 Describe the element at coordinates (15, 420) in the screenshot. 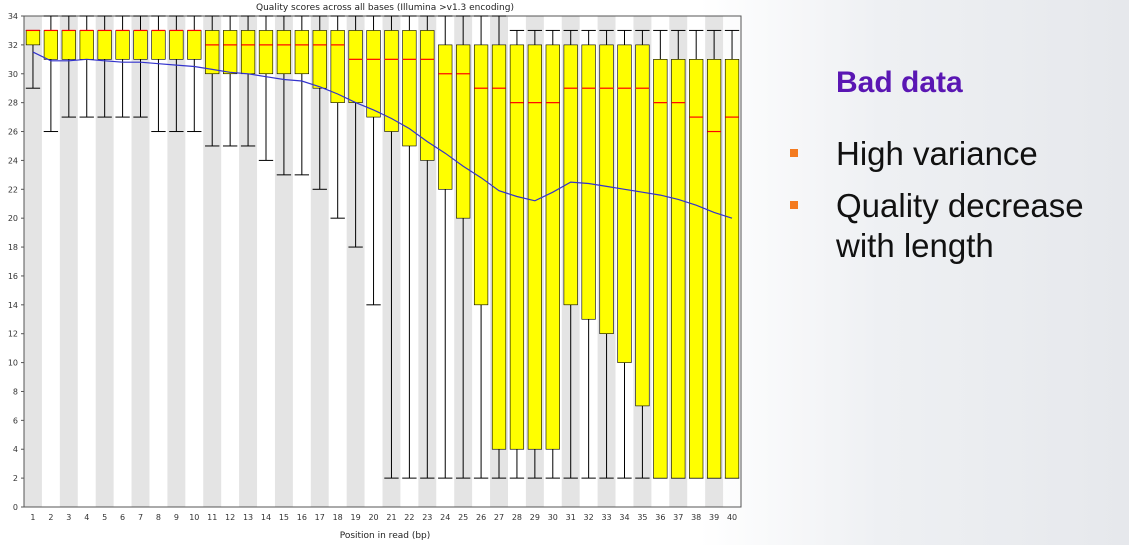

I see `y-tick-label: 6` at that location.